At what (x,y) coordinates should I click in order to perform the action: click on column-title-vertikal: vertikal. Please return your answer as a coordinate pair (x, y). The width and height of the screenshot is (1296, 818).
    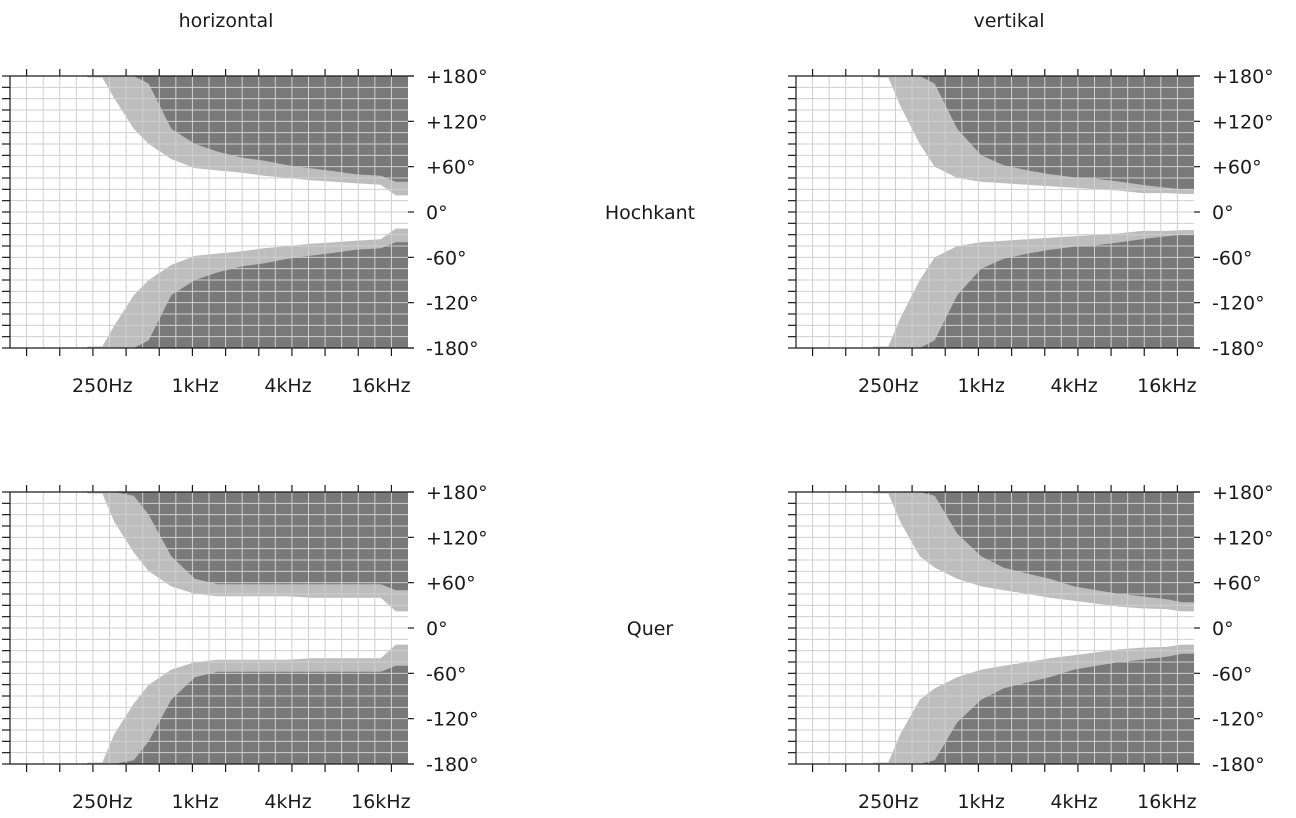
    Looking at the image, I should click on (1009, 21).